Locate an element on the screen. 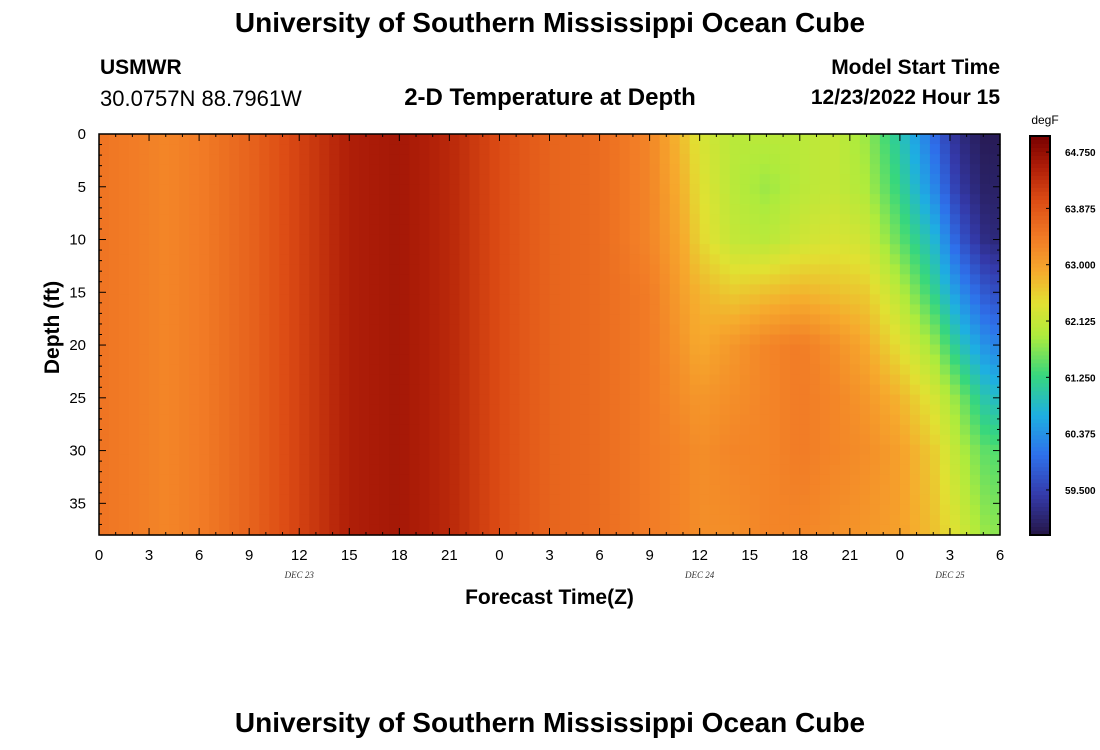  colorbar-label: 63.000 is located at coordinates (1080, 266).